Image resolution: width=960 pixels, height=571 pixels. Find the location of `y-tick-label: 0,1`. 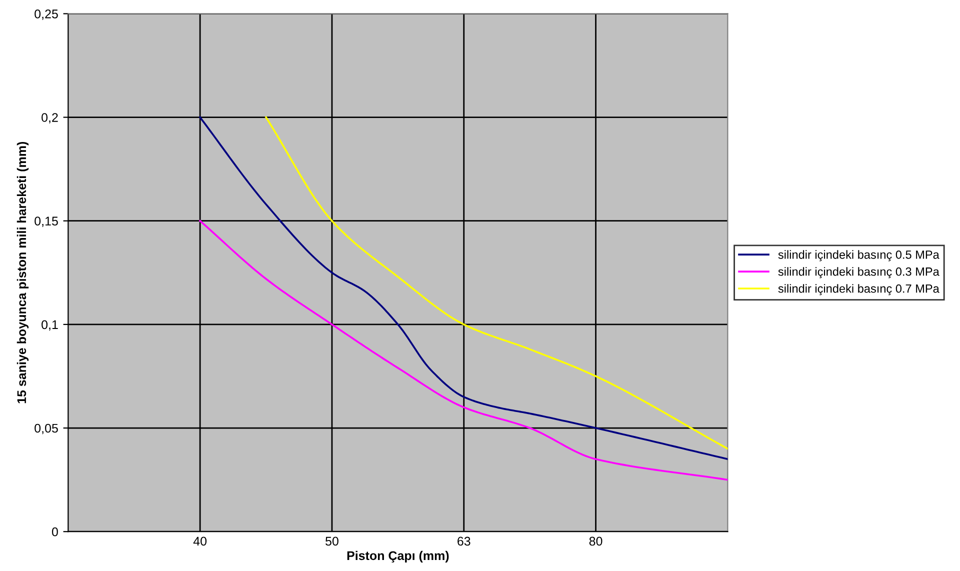

y-tick-label: 0,1 is located at coordinates (50, 325).